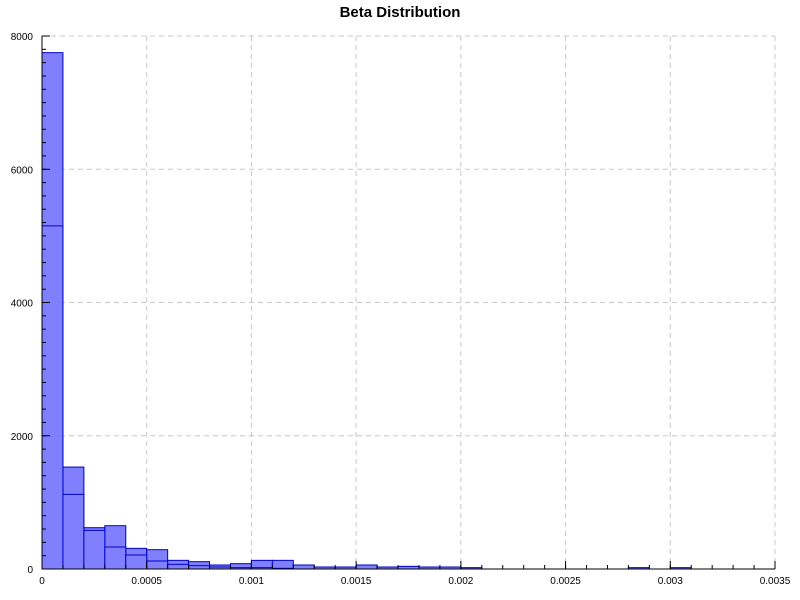 The width and height of the screenshot is (800, 600). Describe the element at coordinates (22, 437) in the screenshot. I see `y-tick-label: 2000` at that location.